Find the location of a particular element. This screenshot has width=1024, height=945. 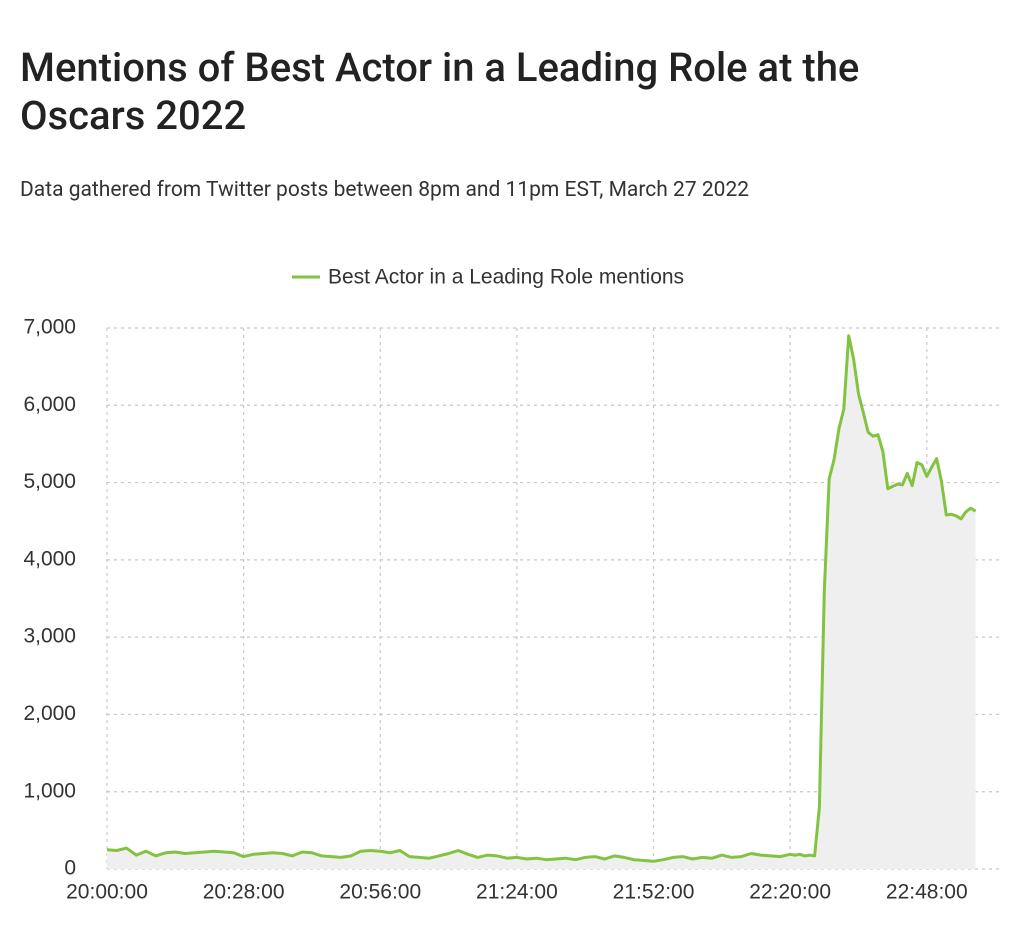

y-tick-label: 7,000 is located at coordinates (49, 327).